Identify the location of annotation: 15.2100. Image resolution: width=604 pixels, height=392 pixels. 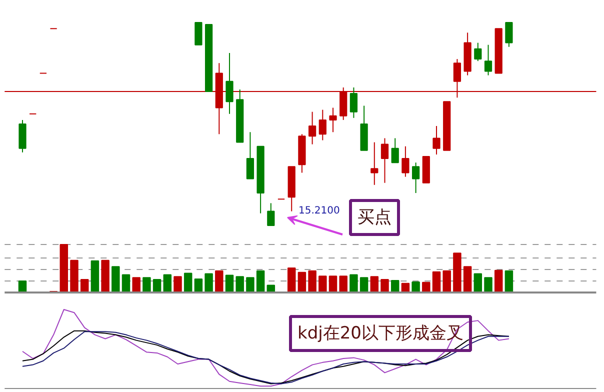
(319, 211).